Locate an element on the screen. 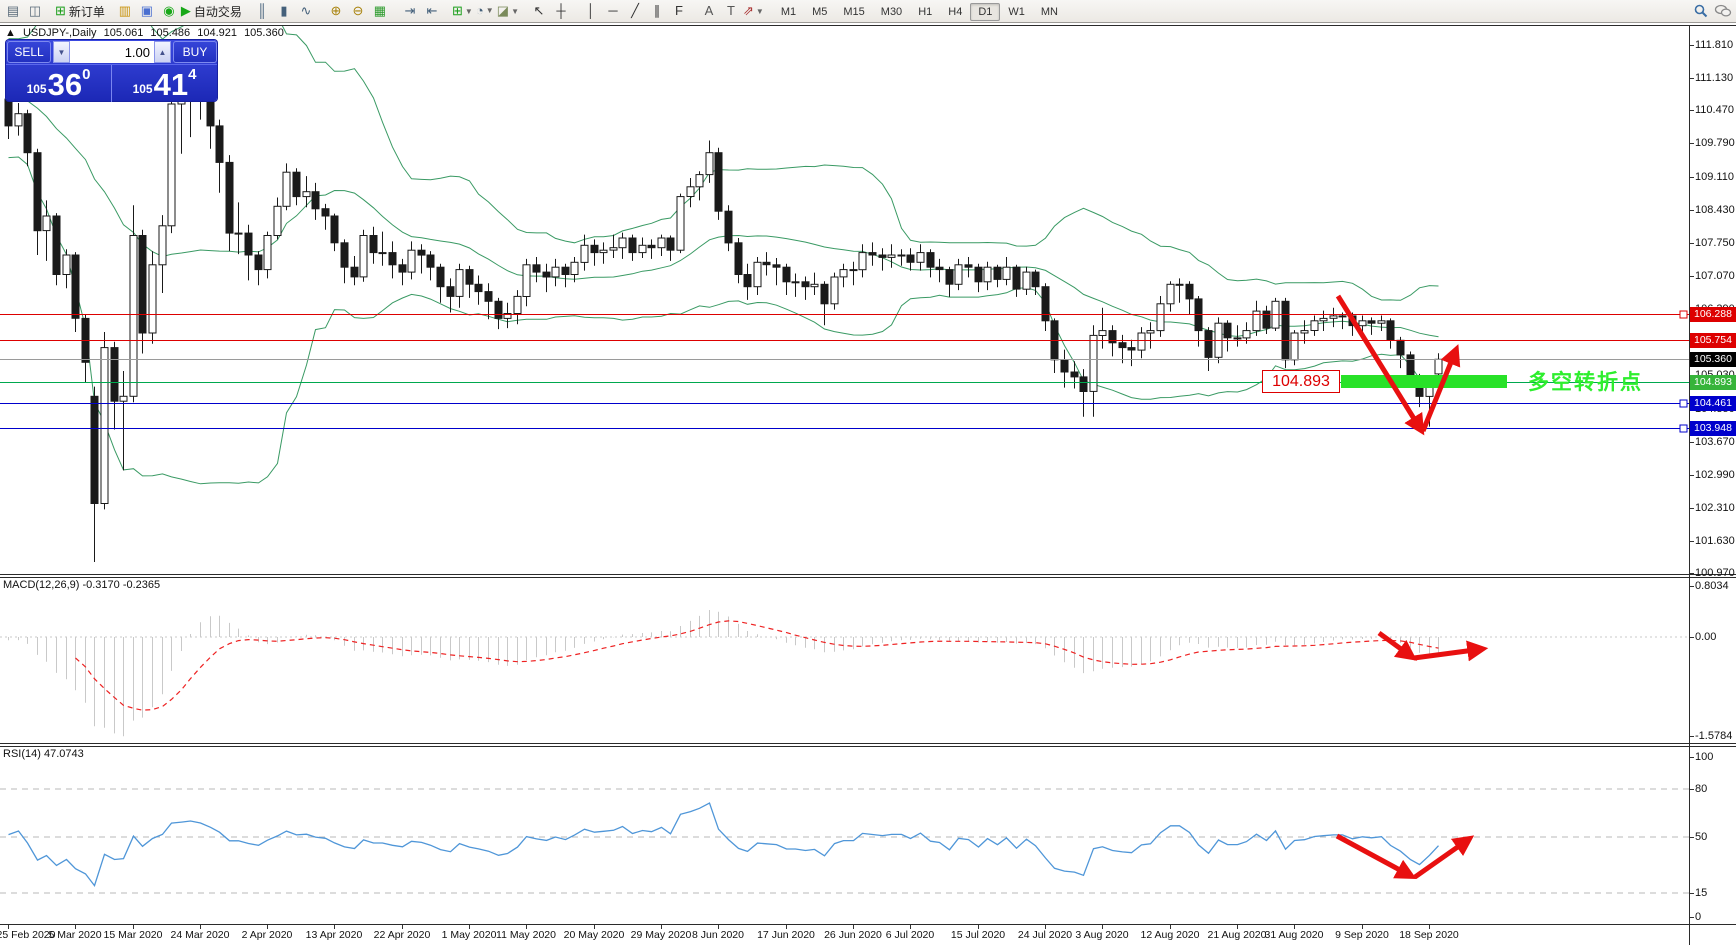  indicators-button: ⊞ ▼ is located at coordinates (462, 11).